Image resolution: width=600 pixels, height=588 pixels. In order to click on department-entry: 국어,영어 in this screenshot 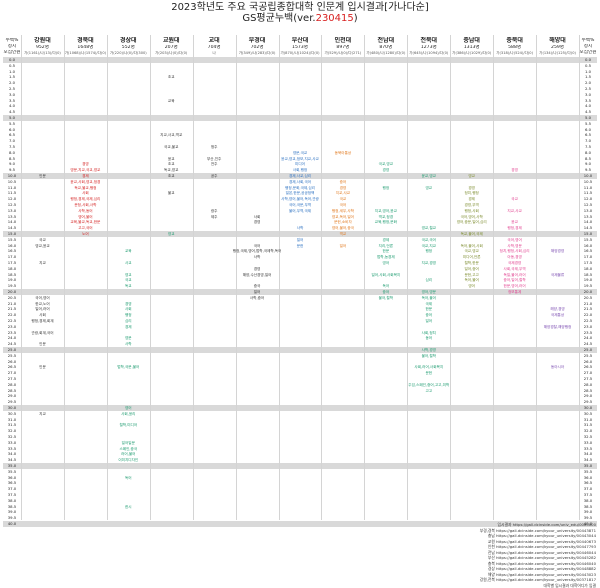, I will do `click(514, 240)`.